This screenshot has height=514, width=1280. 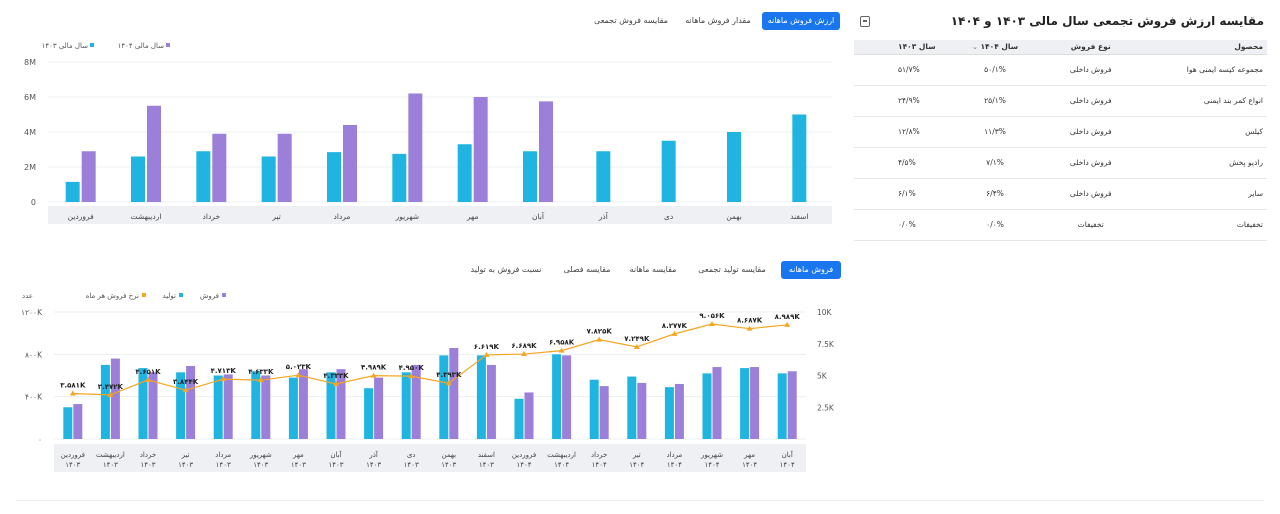 I want to click on rate-point-label: ۴.۹۸۹K, so click(x=374, y=368).